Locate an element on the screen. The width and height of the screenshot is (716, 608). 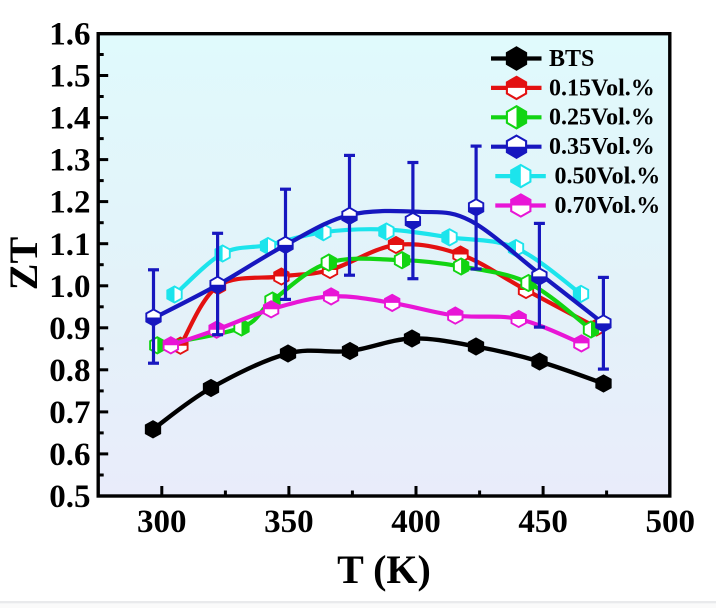
svg-text: 1.1 is located at coordinates (69, 245).